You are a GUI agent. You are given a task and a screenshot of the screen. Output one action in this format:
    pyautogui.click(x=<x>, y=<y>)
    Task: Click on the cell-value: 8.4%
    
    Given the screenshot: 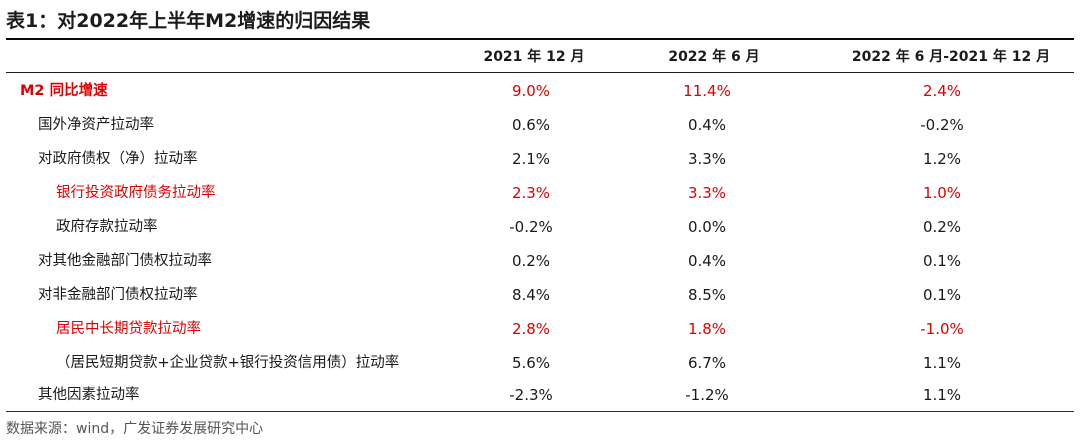 What is the action you would take?
    pyautogui.click(x=531, y=295)
    